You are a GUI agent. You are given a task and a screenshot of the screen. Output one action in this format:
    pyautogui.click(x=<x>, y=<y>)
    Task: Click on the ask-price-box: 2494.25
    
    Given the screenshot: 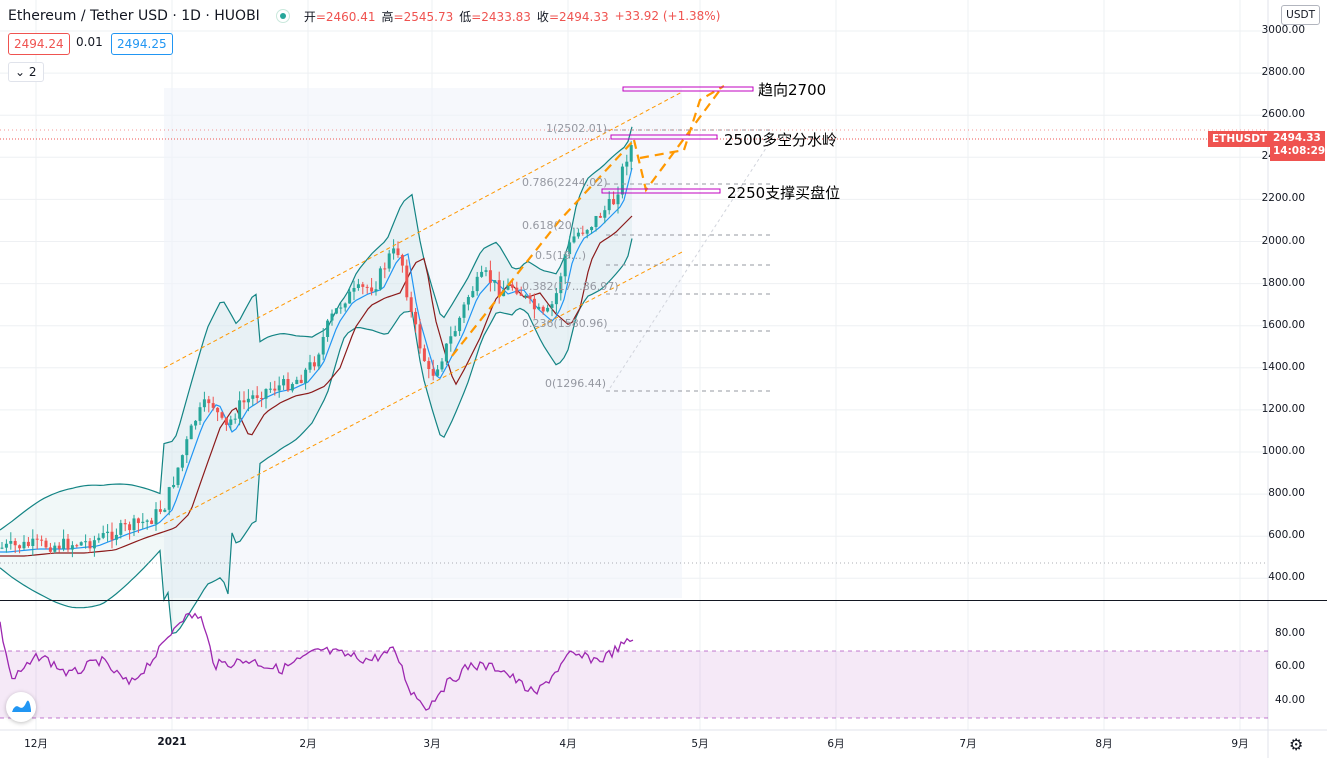 What is the action you would take?
    pyautogui.click(x=142, y=44)
    